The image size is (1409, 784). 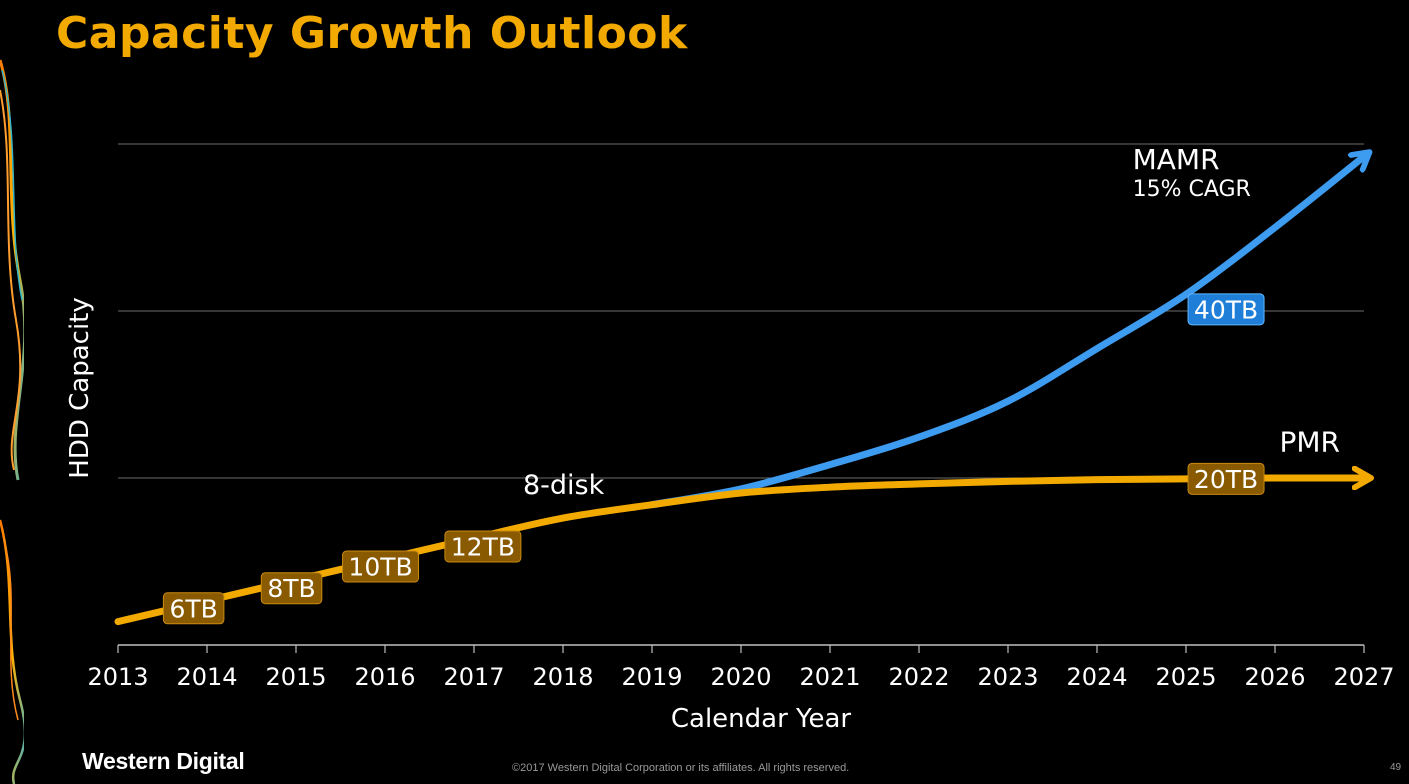 I want to click on annotation-15-cagr: 15% CAGR, so click(x=1192, y=189).